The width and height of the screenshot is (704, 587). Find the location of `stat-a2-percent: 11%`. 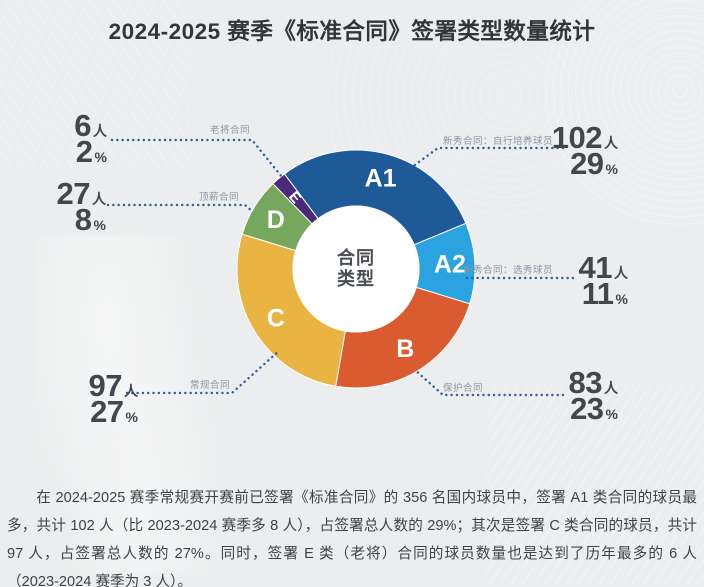

stat-a2-percent: 11% is located at coordinates (603, 293).